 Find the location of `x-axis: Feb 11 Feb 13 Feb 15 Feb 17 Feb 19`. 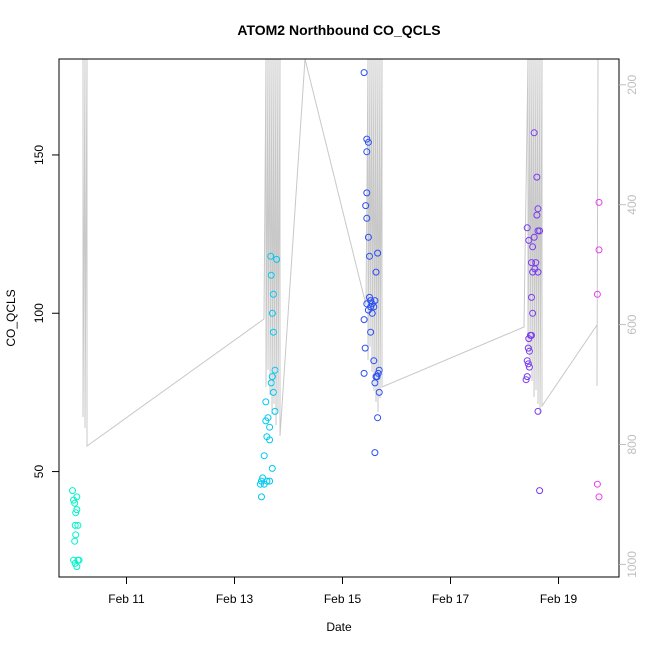

x-axis: Feb 11 Feb 13 Feb 15 Feb 17 Feb 19 is located at coordinates (343, 591).